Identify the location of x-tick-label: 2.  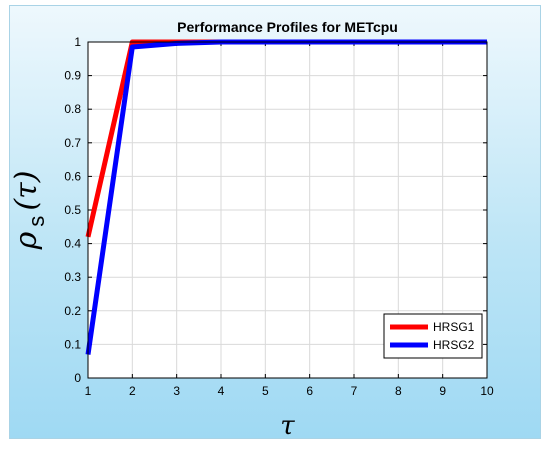
(132, 391).